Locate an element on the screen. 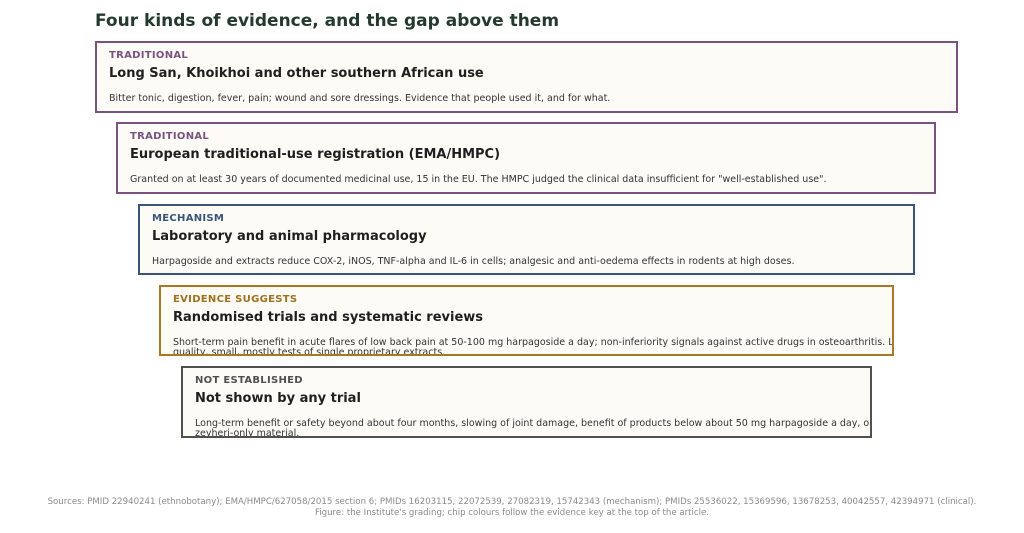 Image resolution: width=1024 pixels, height=533 pixels. evidence-card-heading: Laboratory and animal pharmacology is located at coordinates (289, 236).